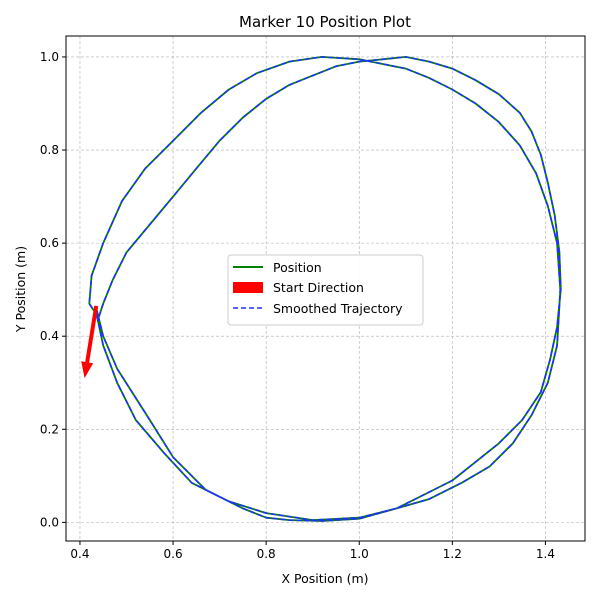 Image resolution: width=600 pixels, height=600 pixels. What do you see at coordinates (49, 150) in the screenshot?
I see `y-tick-label: 0.8` at bounding box center [49, 150].